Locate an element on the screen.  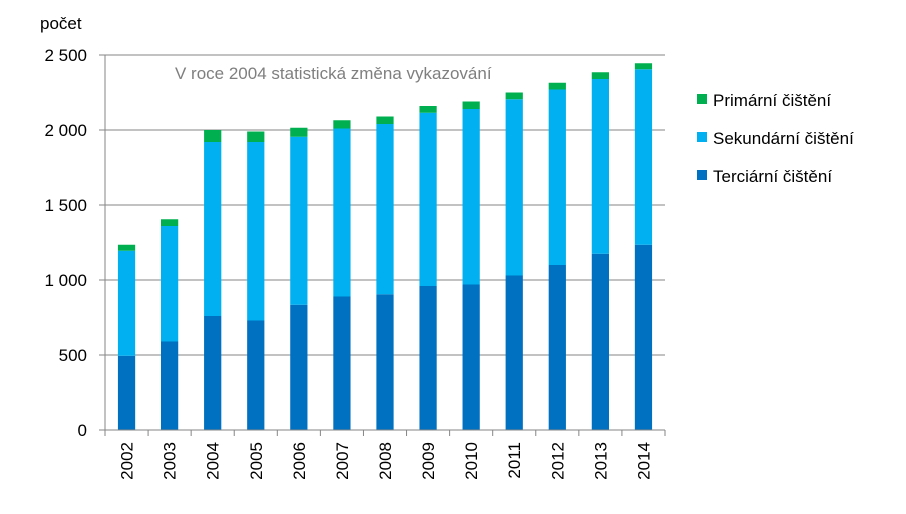
y-tick-label: 1 000 is located at coordinates (65, 280).